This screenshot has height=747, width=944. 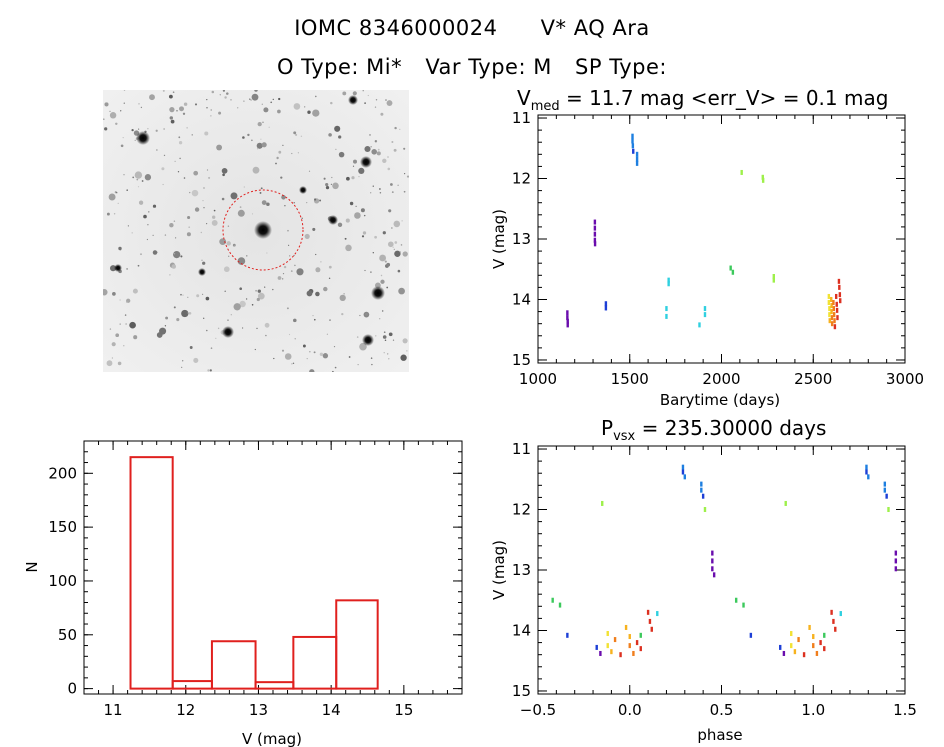 What do you see at coordinates (521, 239) in the screenshot?
I see `y-tick-label: 13` at bounding box center [521, 239].